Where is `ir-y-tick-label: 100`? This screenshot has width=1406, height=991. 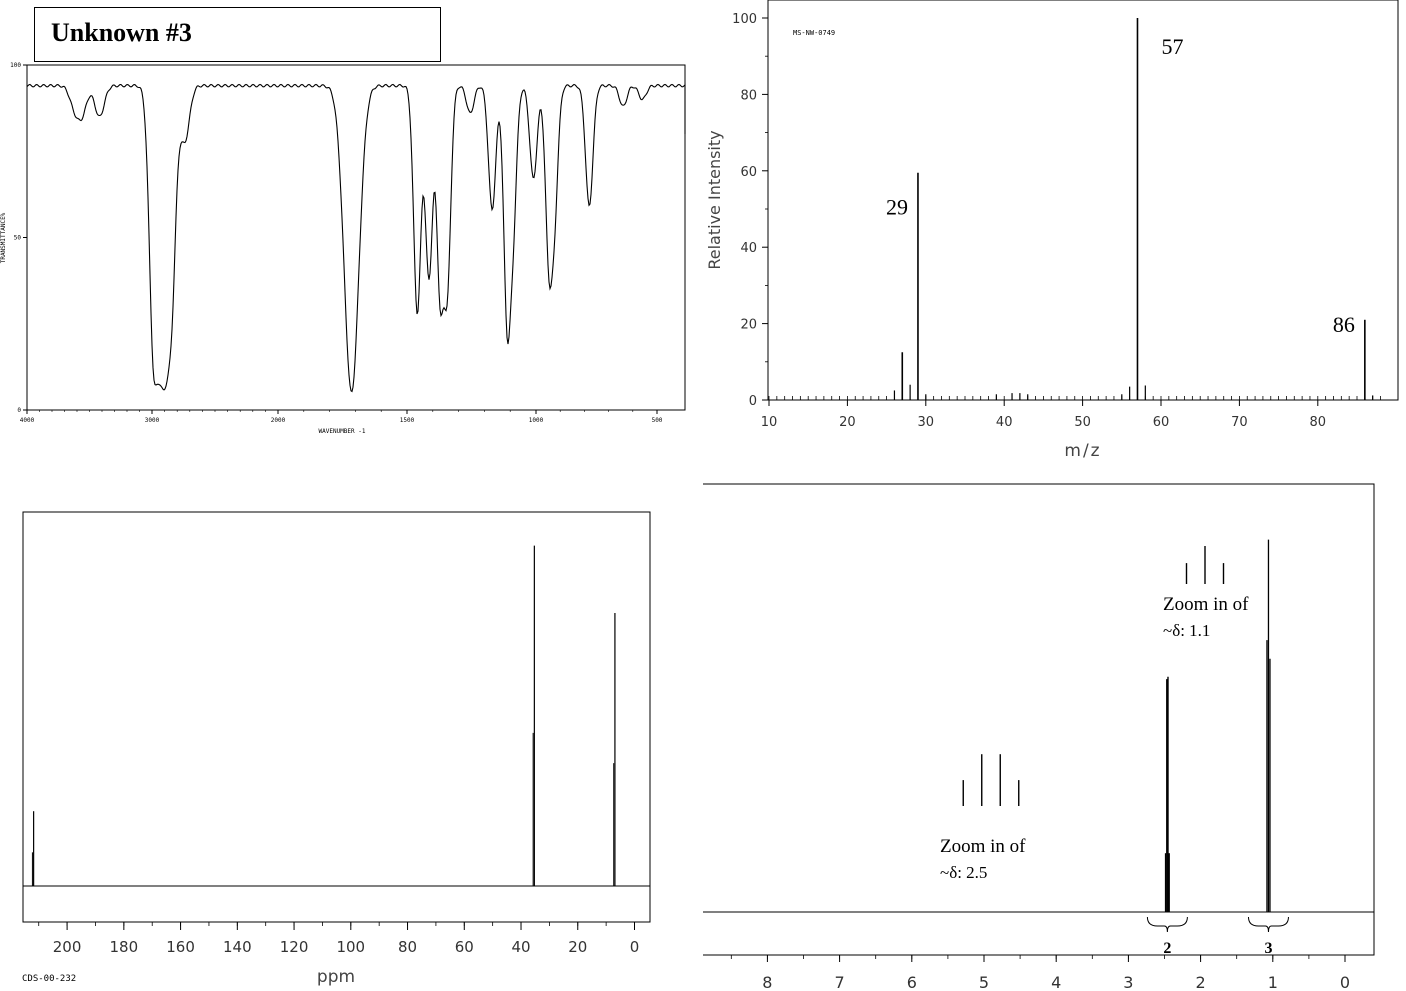 ir-y-tick-label: 100 is located at coordinates (15, 65).